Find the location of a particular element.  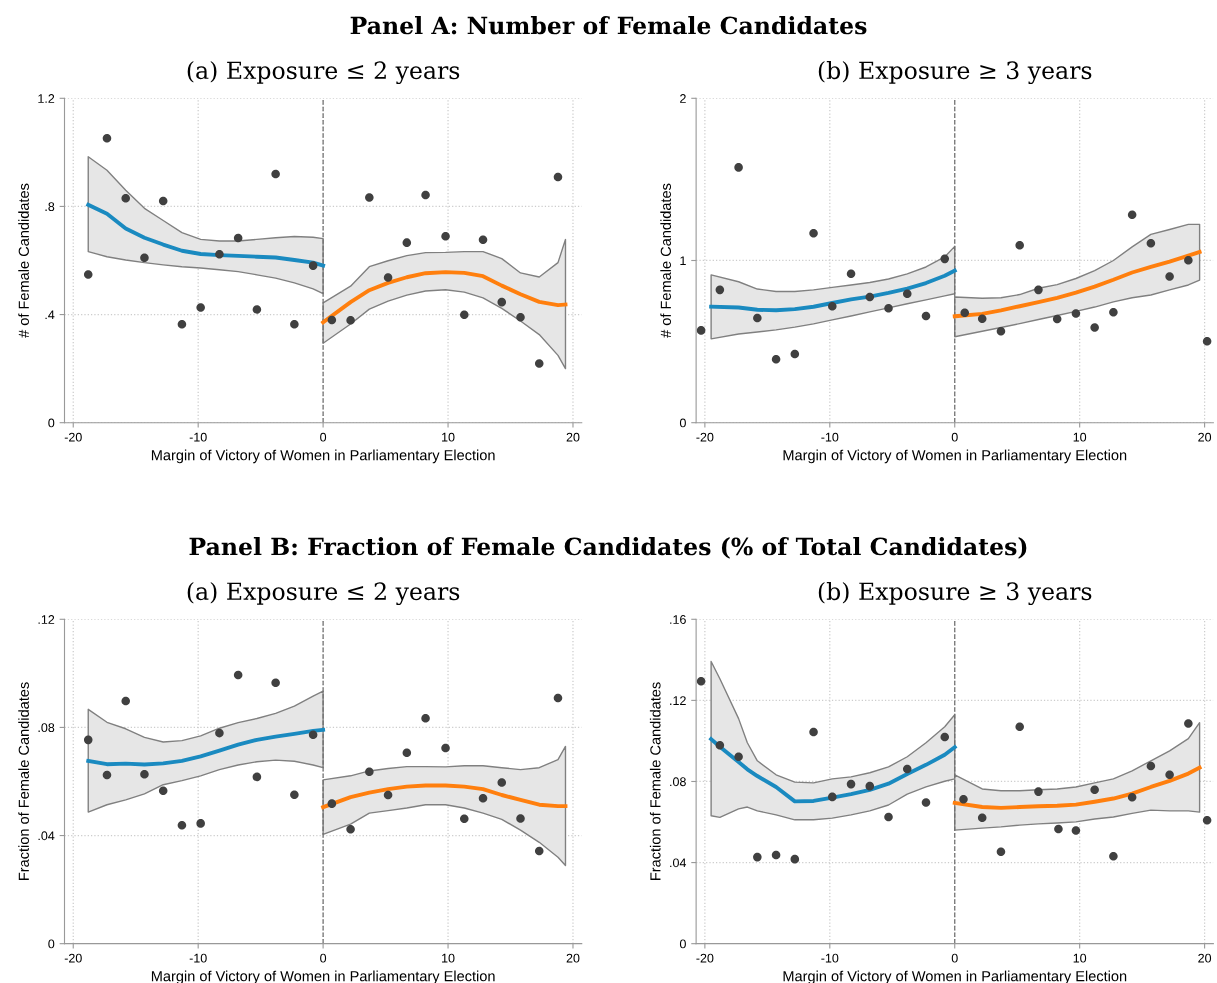

y-tick-label: .4 is located at coordinates (50, 315).